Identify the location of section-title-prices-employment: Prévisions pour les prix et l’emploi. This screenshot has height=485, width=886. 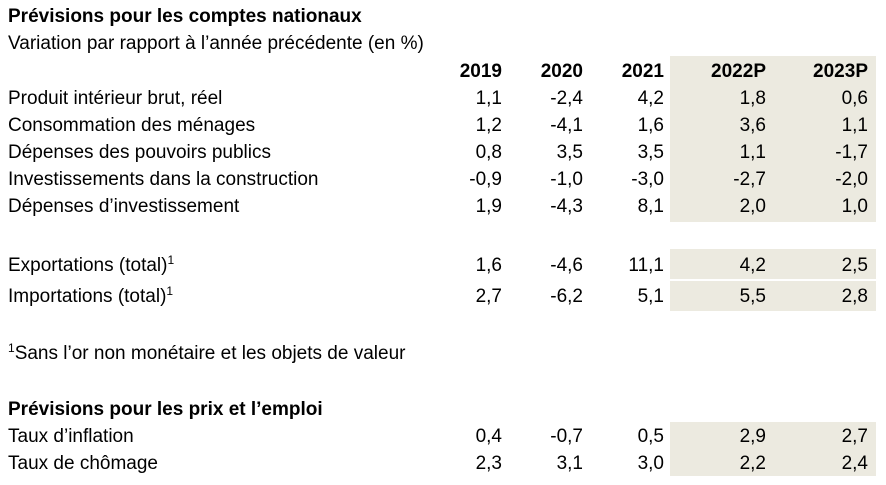
(165, 409).